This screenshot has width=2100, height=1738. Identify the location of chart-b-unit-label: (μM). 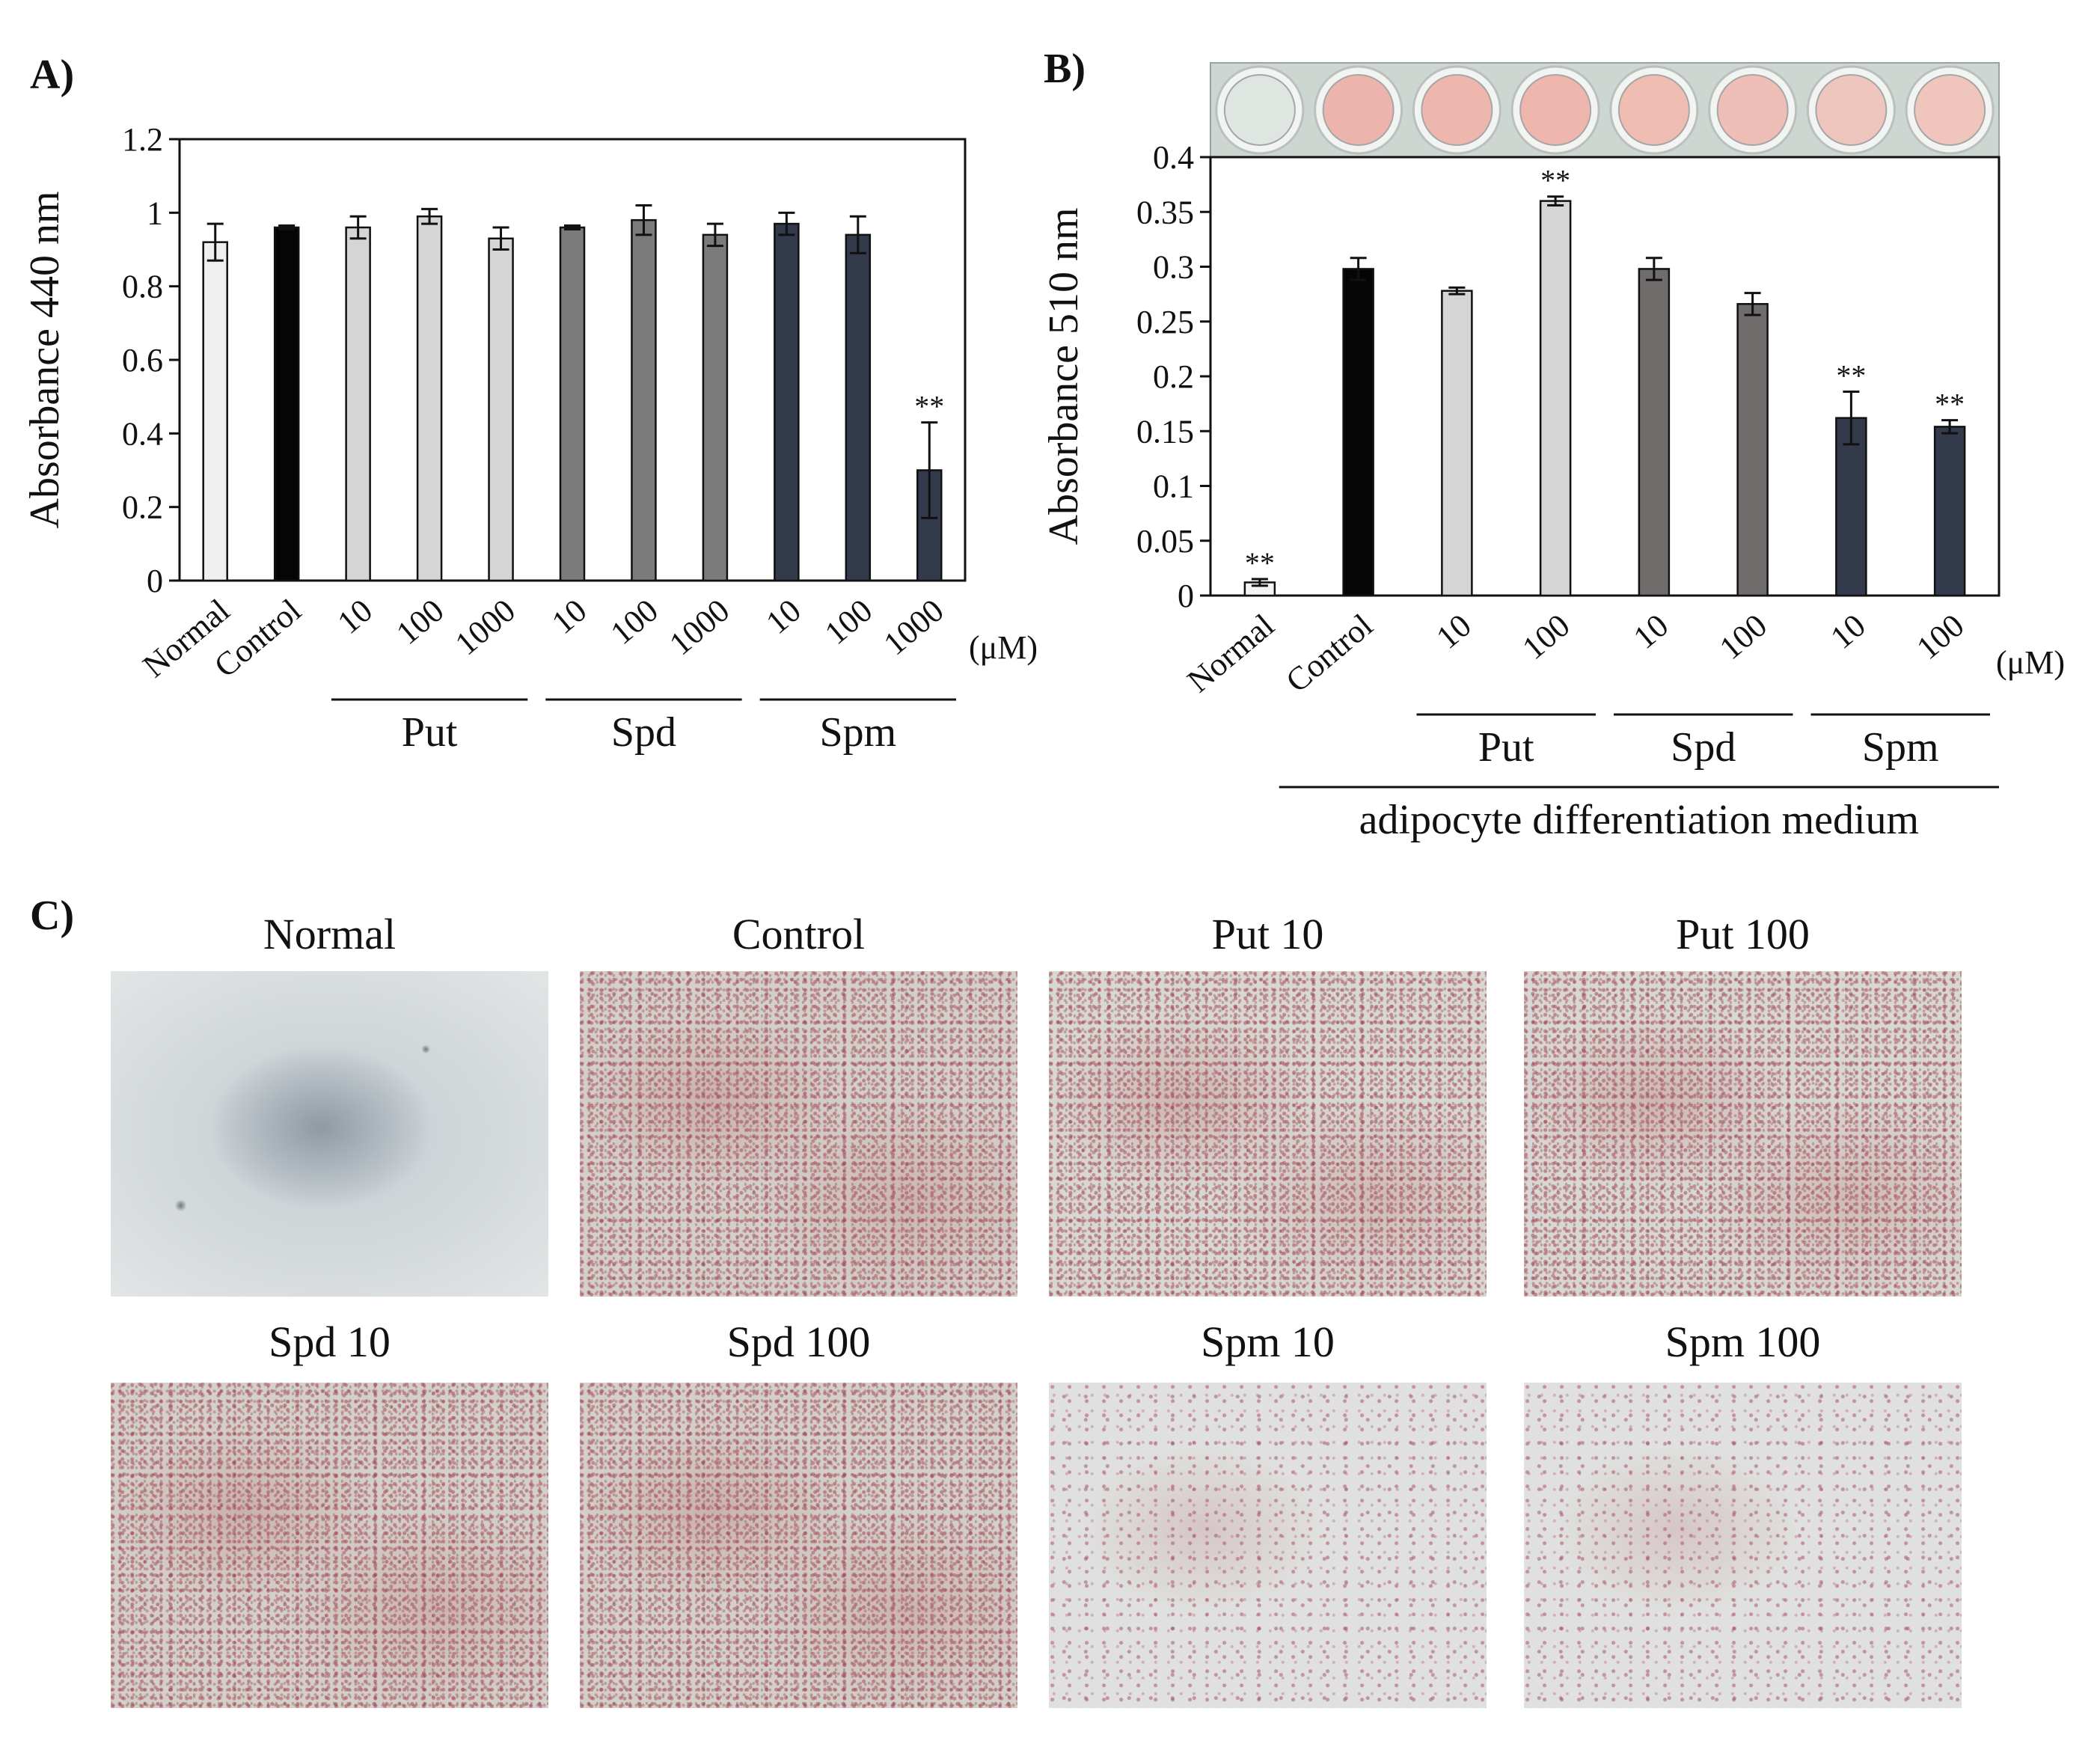
(2030, 662).